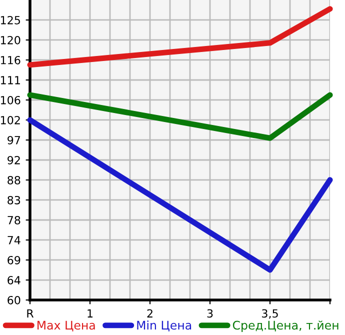 The height and width of the screenshot is (335, 345). Describe the element at coordinates (10, 120) in the screenshot. I see `y-tick-label: 102` at that location.